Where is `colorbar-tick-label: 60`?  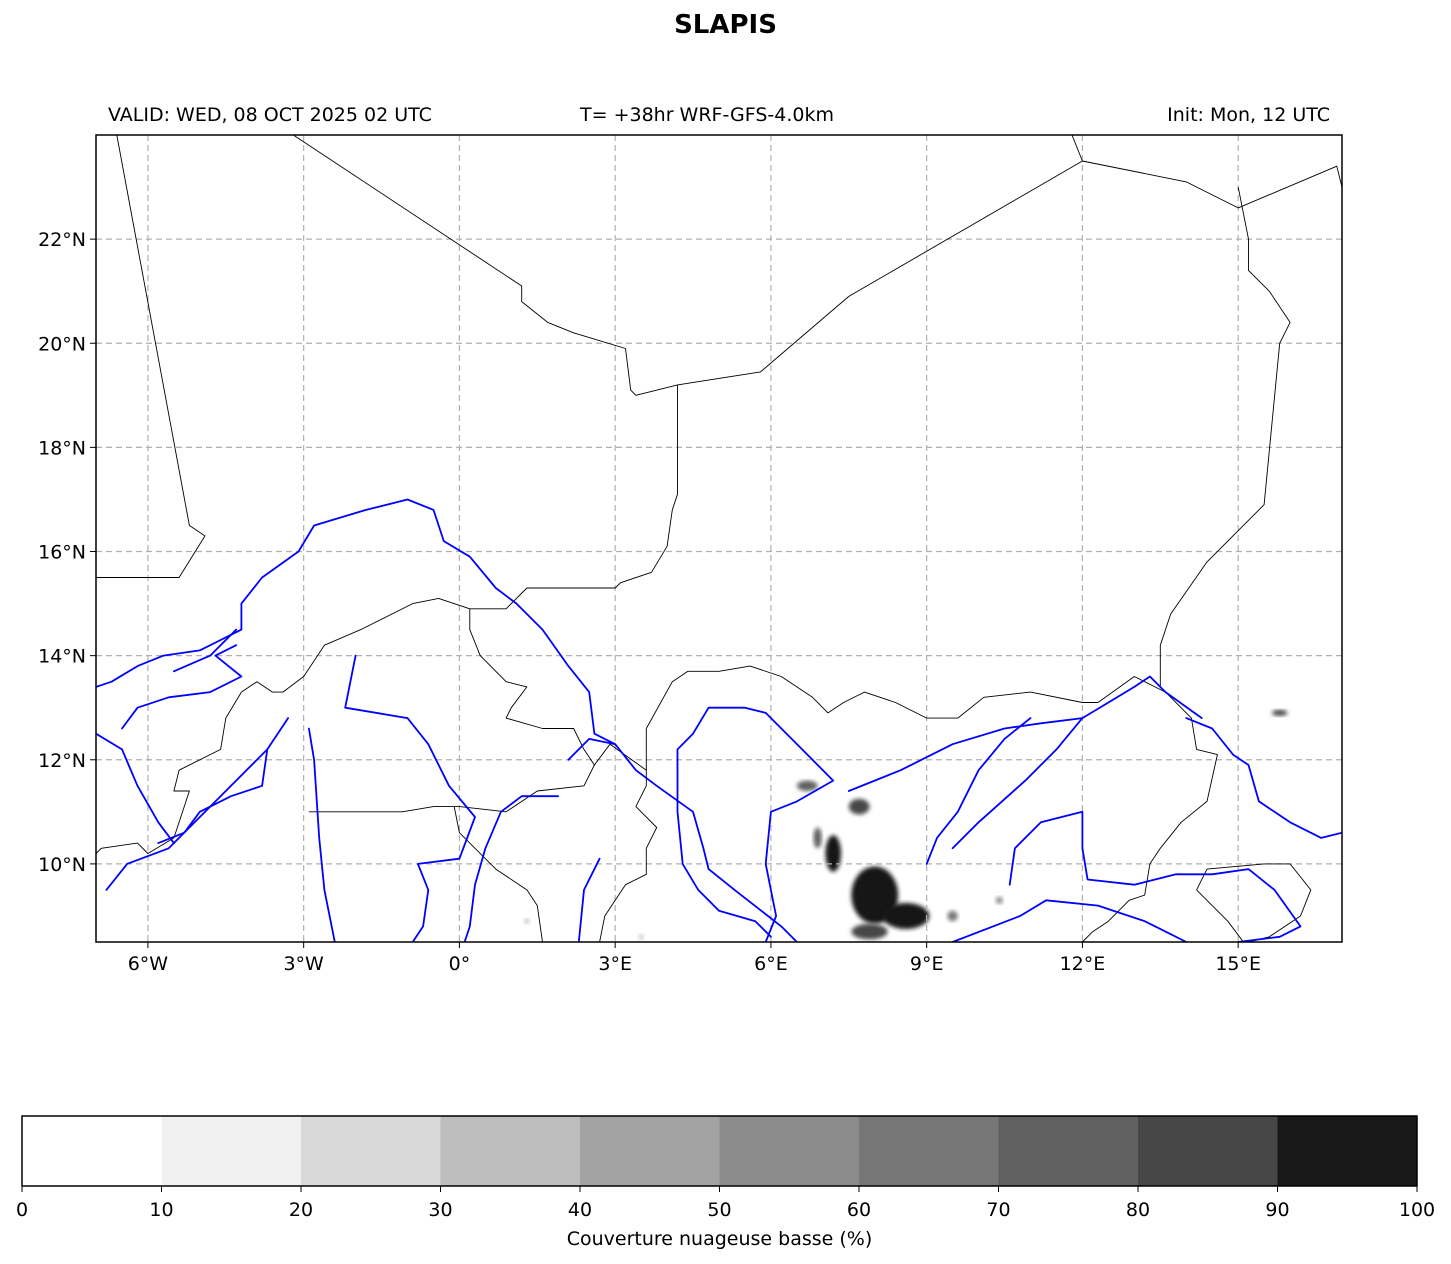 colorbar-tick-label: 60 is located at coordinates (859, 1210).